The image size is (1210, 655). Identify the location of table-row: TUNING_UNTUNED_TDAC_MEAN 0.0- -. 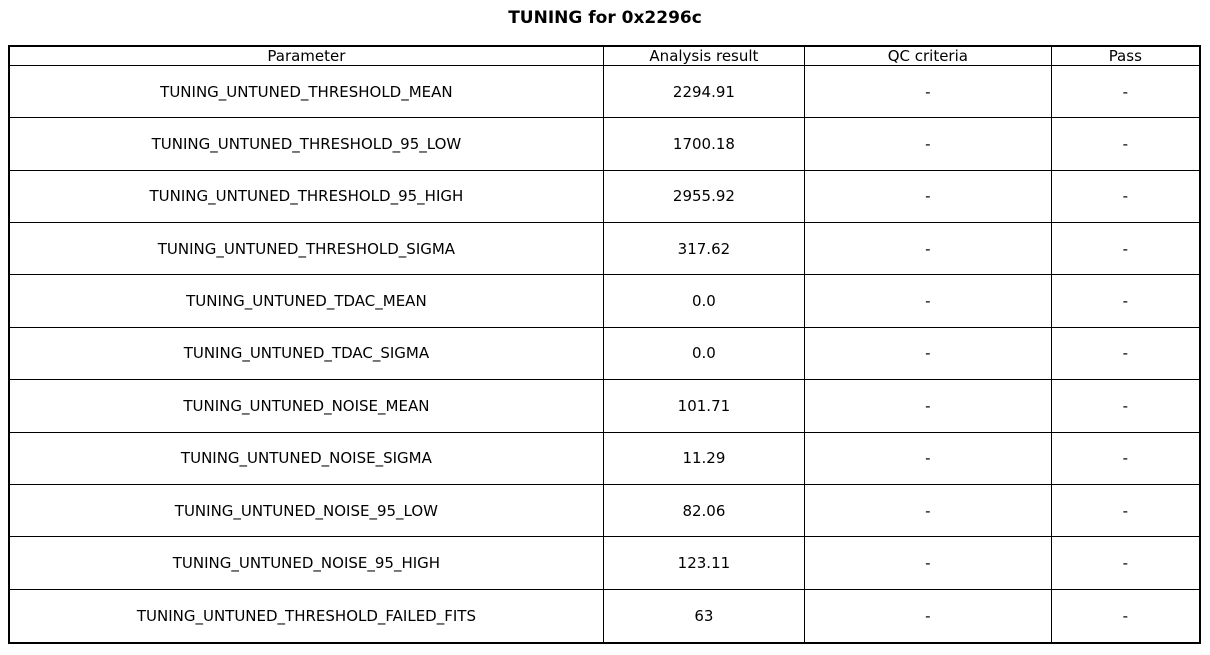
(604, 301).